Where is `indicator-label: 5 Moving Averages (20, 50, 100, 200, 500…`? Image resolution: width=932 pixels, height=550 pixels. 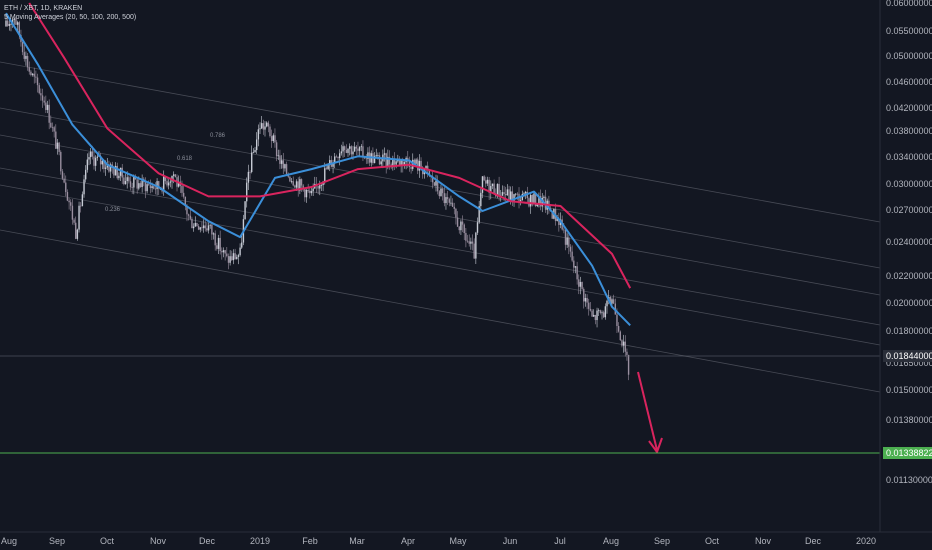
indicator-label: 5 Moving Averages (20, 50, 100, 200, 500… is located at coordinates (70, 17).